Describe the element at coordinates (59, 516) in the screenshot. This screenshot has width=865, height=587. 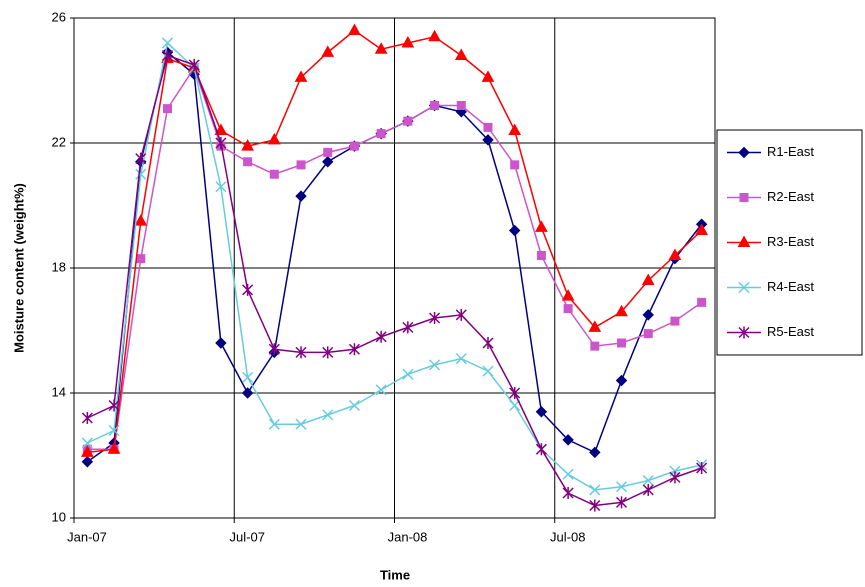
I see `y-tick-label: 10` at that location.